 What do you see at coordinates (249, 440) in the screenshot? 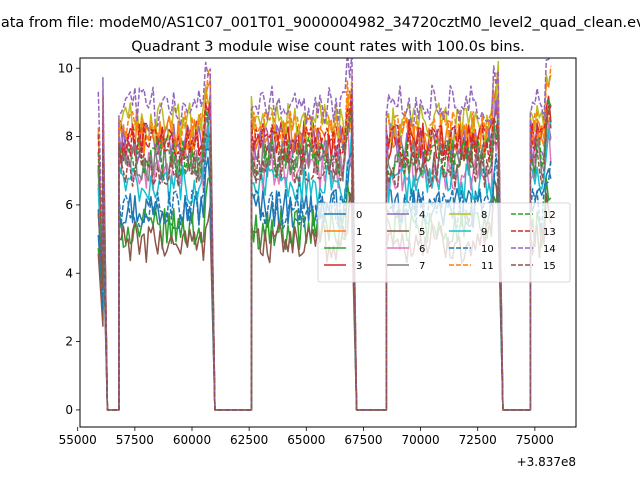
I see `x-tick-label: 62500` at bounding box center [249, 440].